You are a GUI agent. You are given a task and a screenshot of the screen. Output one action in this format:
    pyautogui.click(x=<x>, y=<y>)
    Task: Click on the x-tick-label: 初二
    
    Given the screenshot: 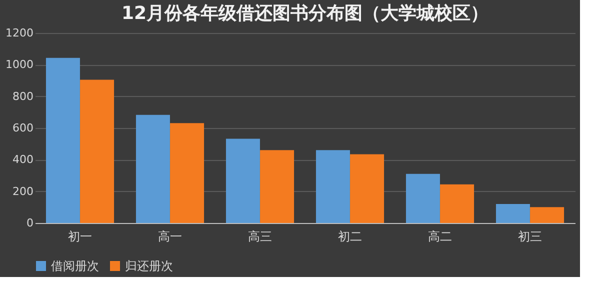 What is the action you would take?
    pyautogui.click(x=350, y=237)
    